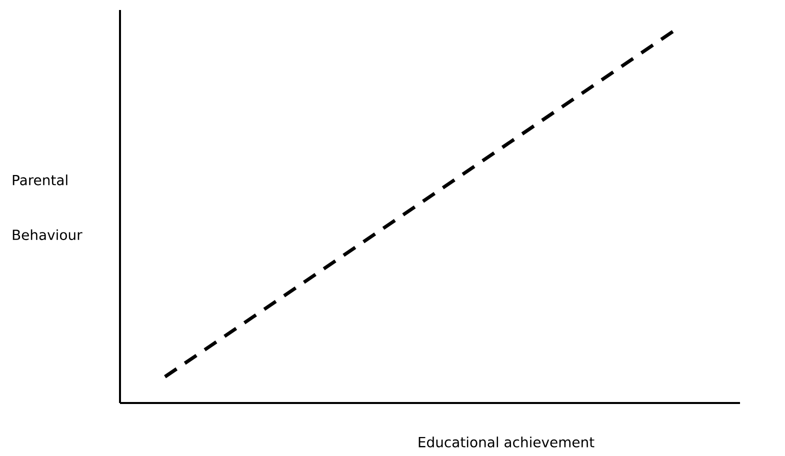 Image resolution: width=785 pixels, height=456 pixels. Describe the element at coordinates (47, 207) in the screenshot. I see `text: Parental Behaviour` at that location.